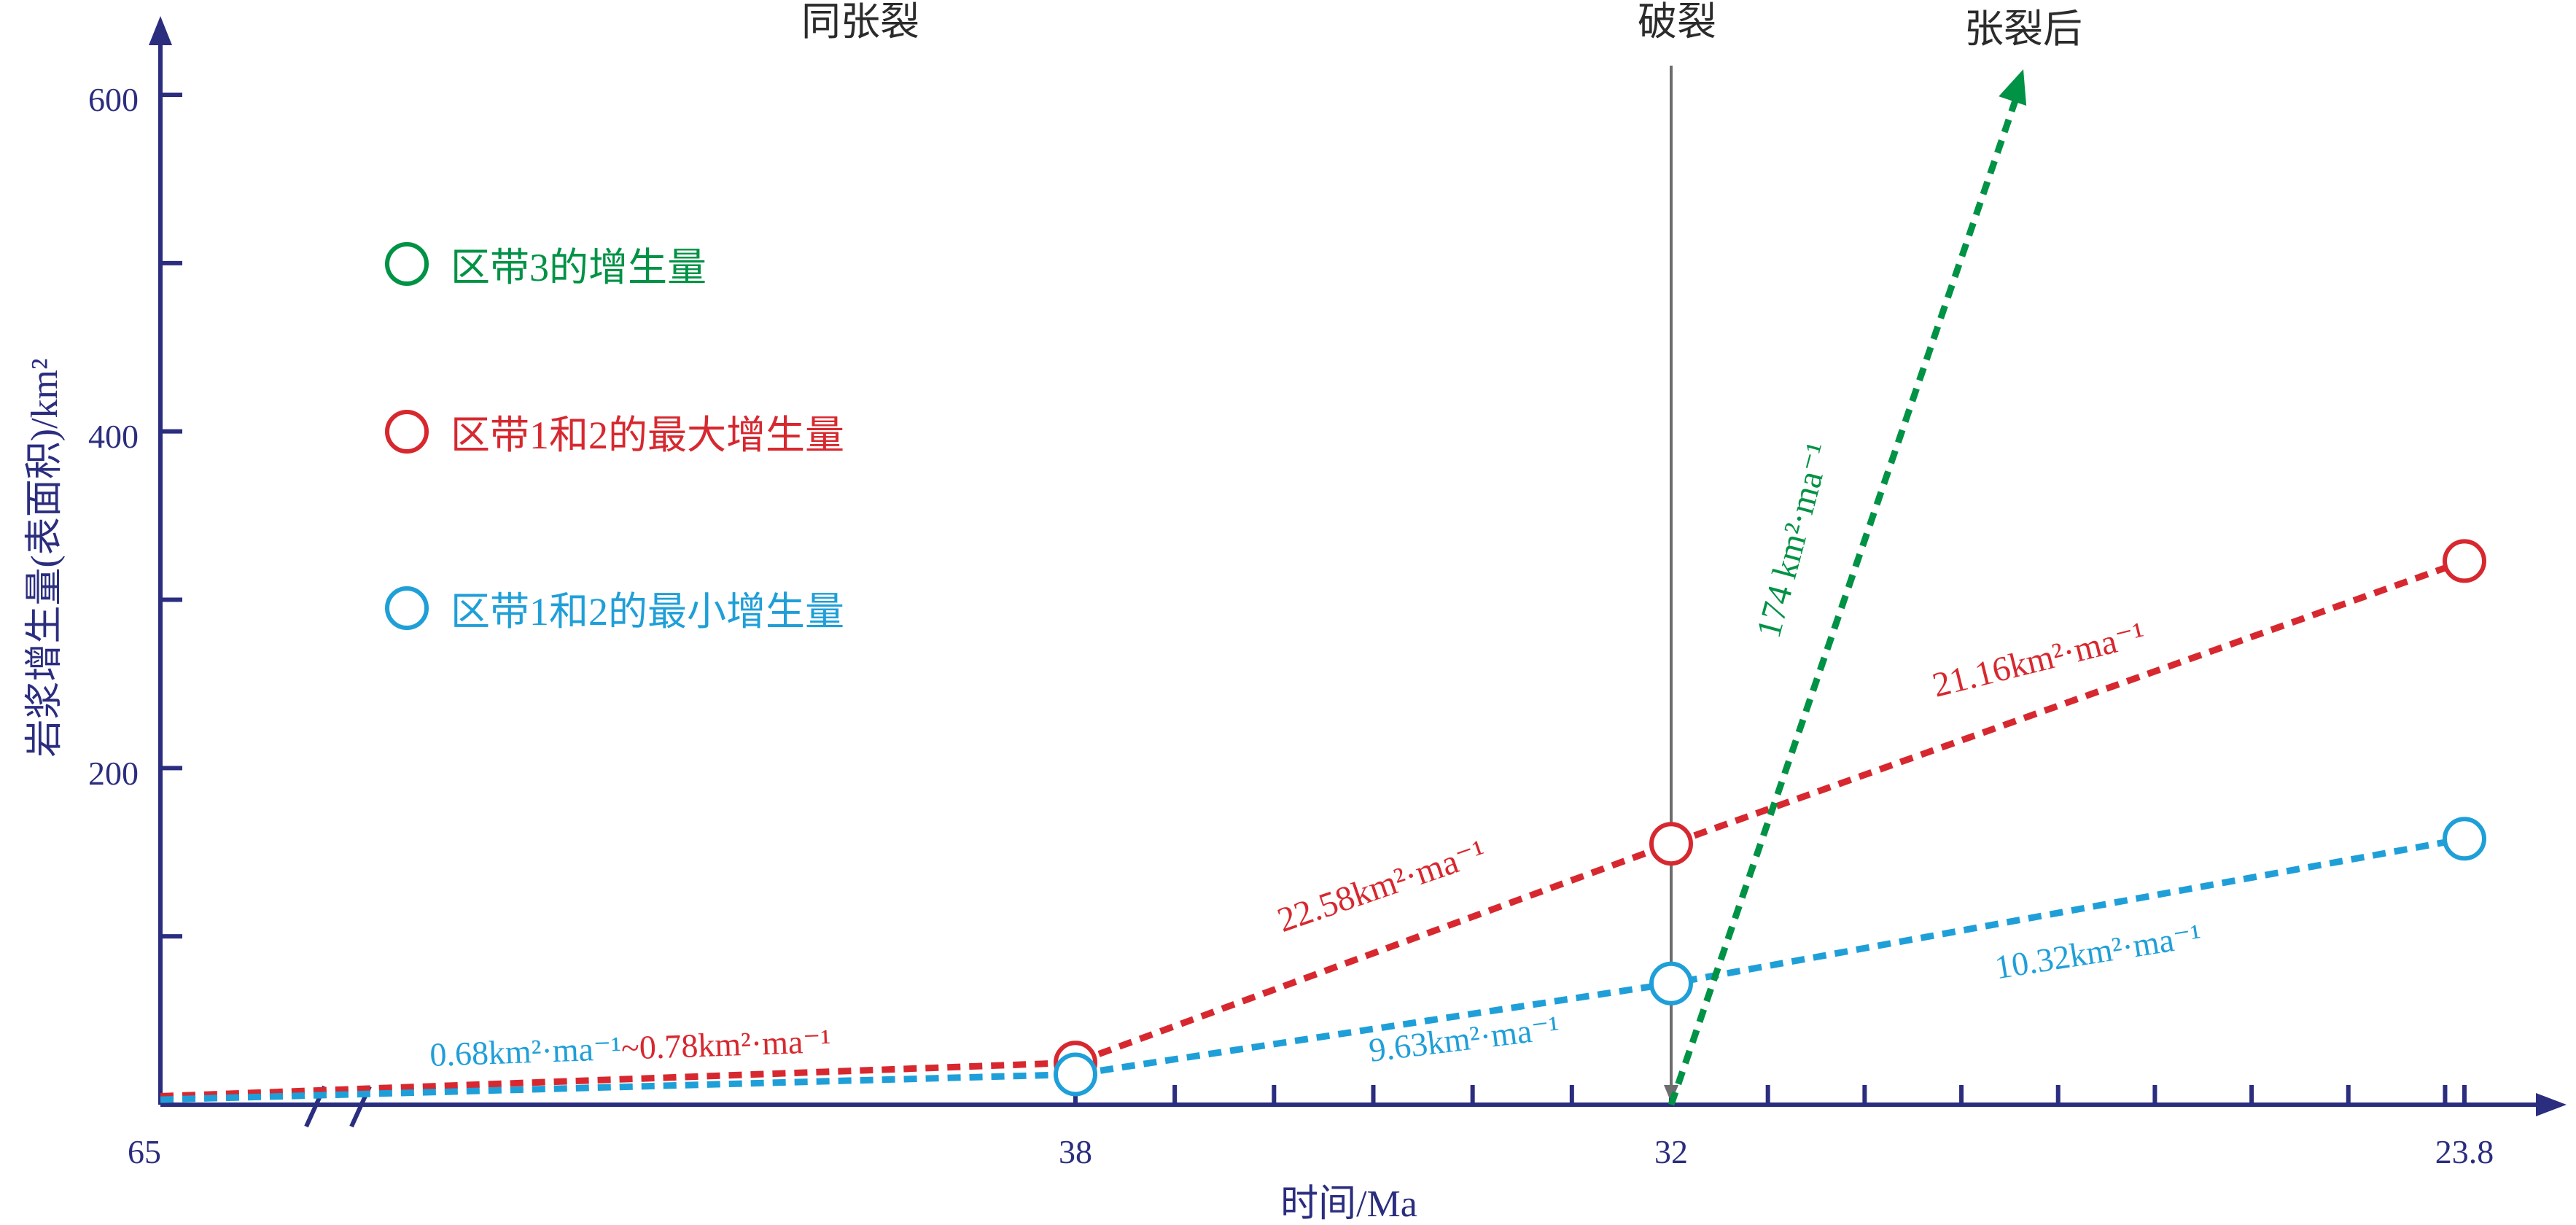 The image size is (2576, 1225). What do you see at coordinates (407, 608) in the screenshot?
I see `legend-marker-min` at bounding box center [407, 608].